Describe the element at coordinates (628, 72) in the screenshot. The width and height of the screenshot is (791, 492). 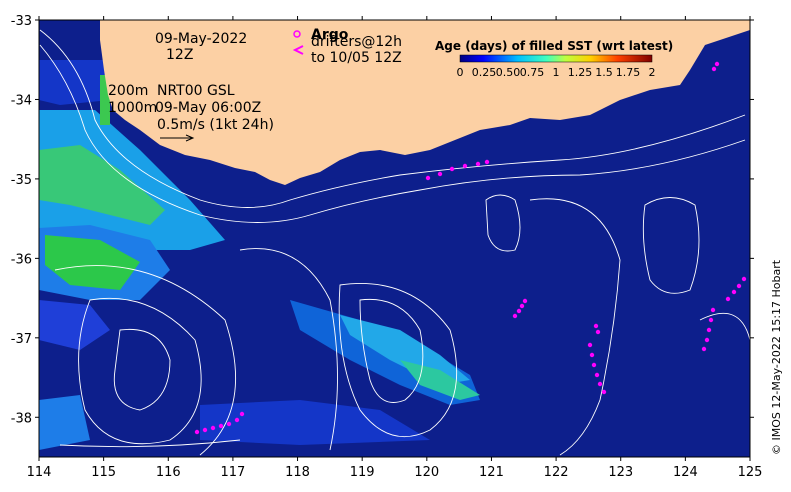
I see `colorbar-tick-label: 1.75` at that location.